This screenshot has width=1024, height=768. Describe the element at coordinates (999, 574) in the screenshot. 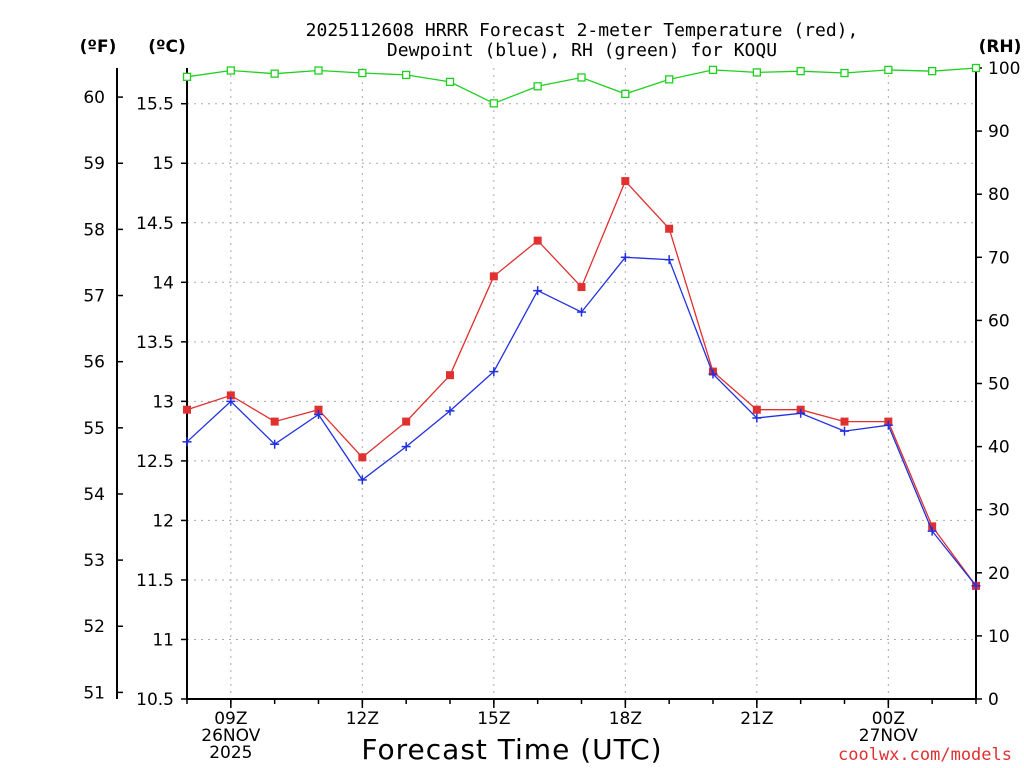

I see `rh-tick-label: 20` at that location.